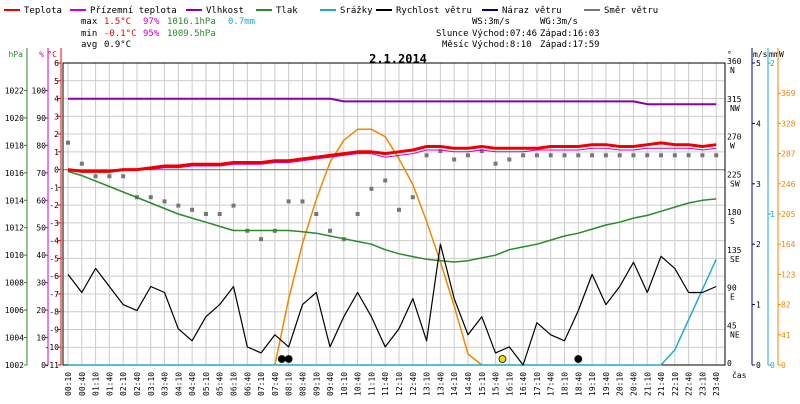  I want to click on x-tick-label-25: 12:40, so click(413, 384).